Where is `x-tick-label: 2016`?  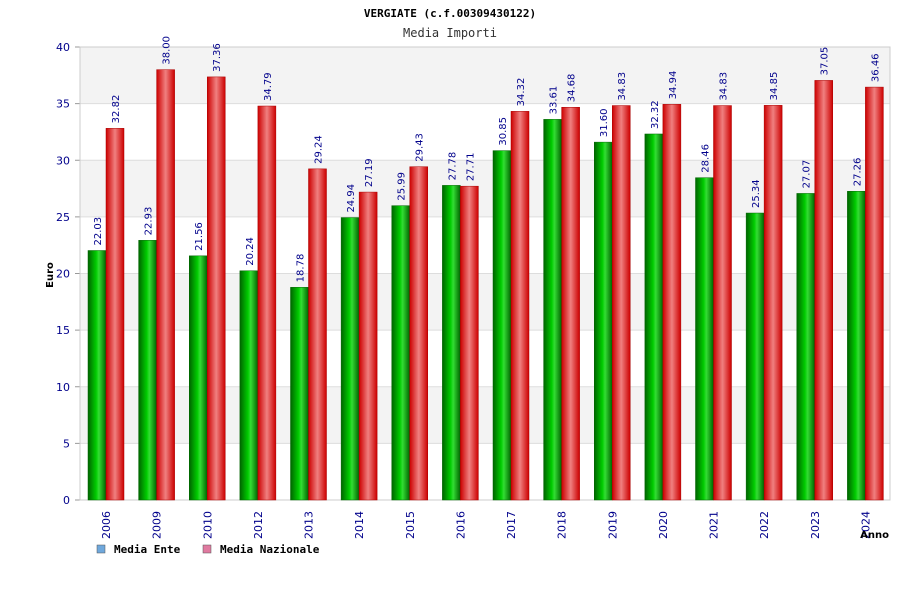 x-tick-label: 2016 is located at coordinates (460, 525).